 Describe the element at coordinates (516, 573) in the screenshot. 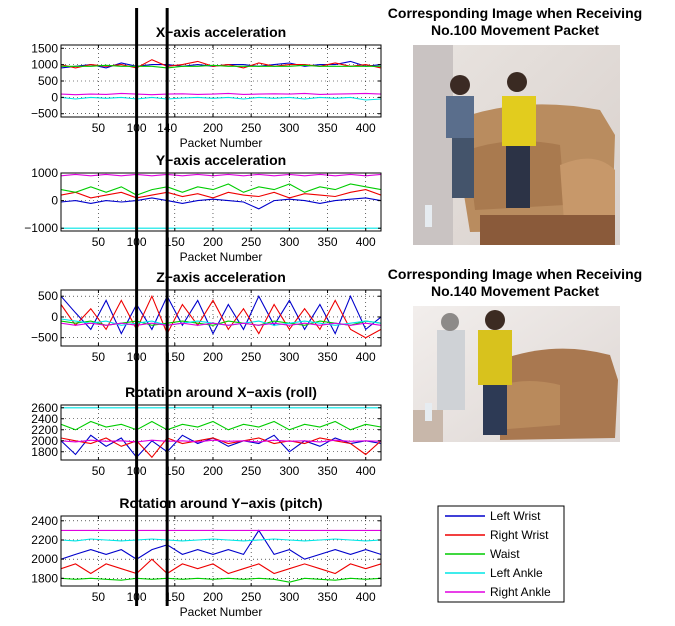

I see `legend-label-left-ankle: Left Ankle` at that location.